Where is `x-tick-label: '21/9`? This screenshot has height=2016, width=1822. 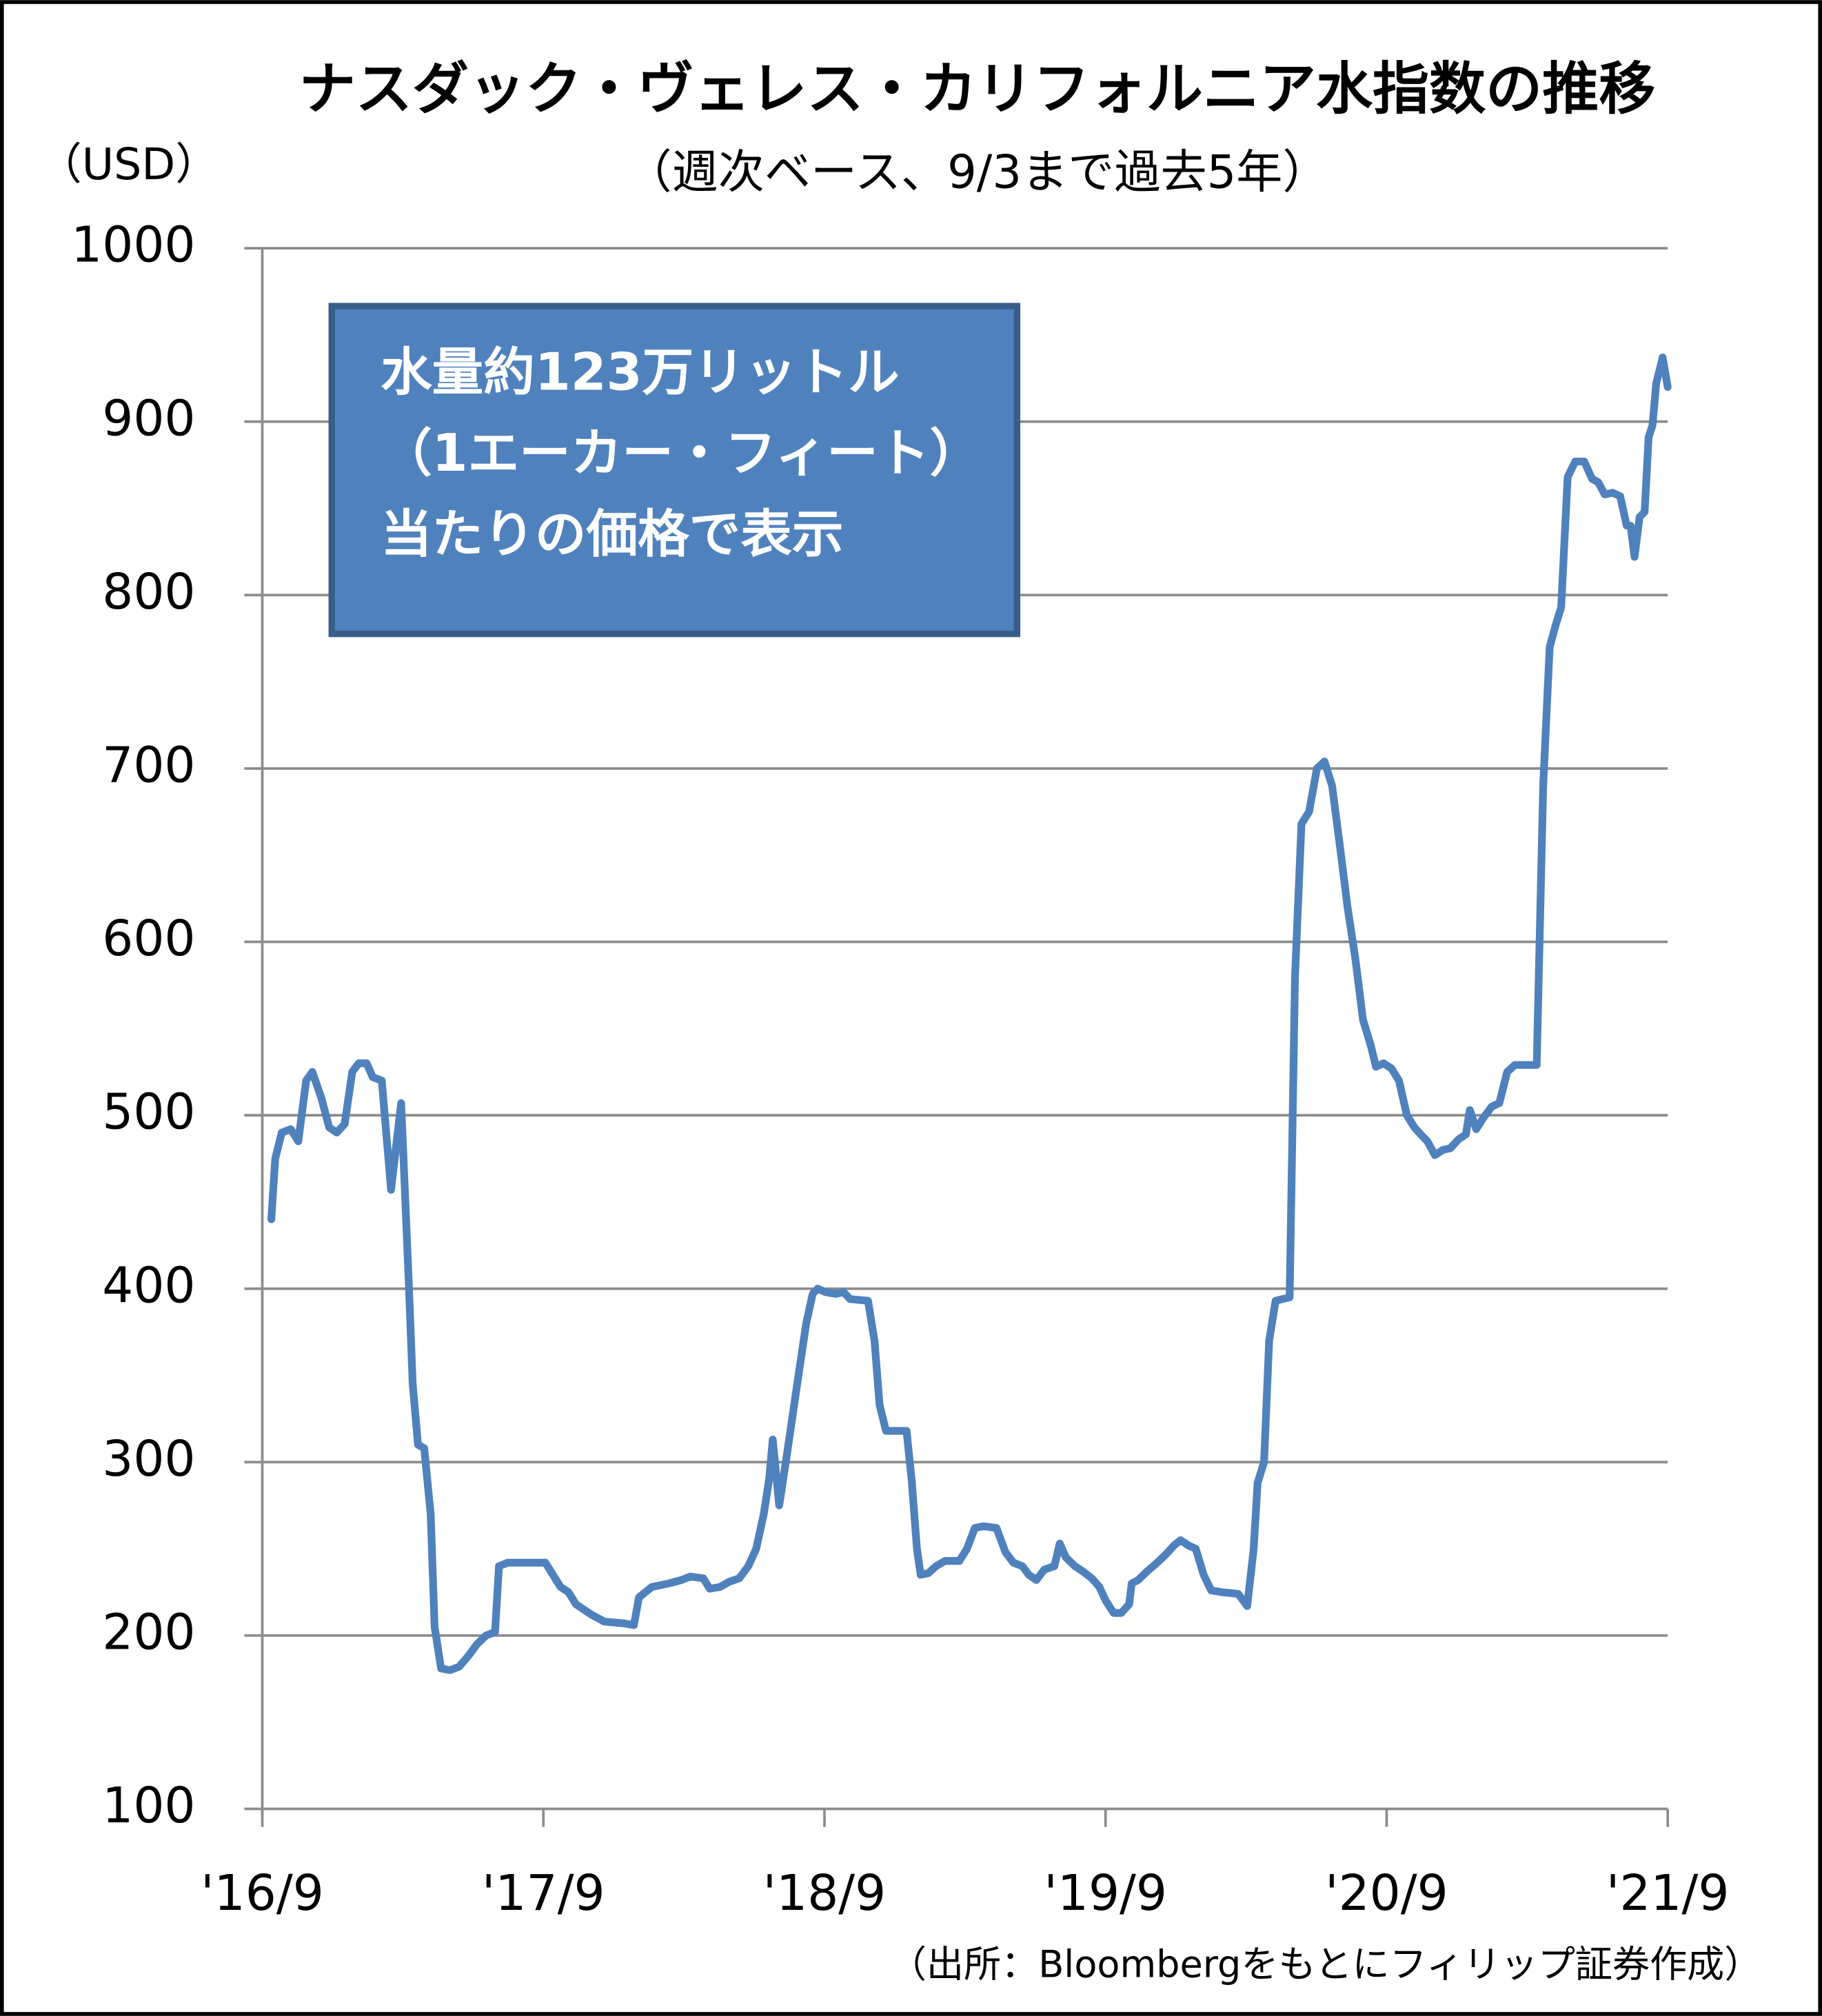 x-tick-label: '21/9 is located at coordinates (1668, 1893).